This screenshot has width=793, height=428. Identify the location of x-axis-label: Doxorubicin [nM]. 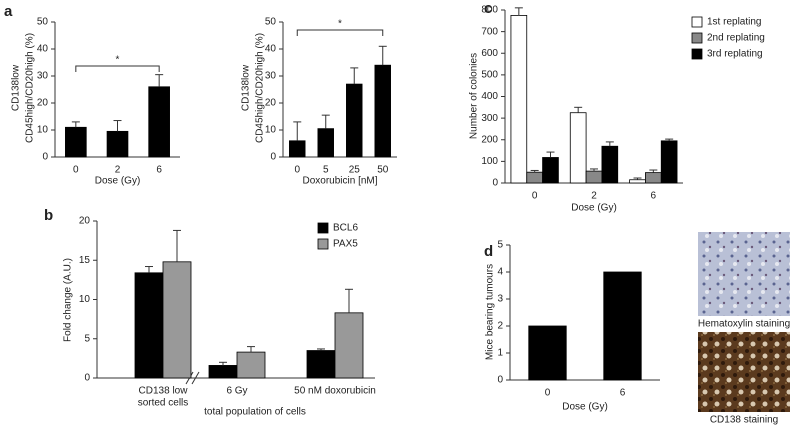
(339, 181).